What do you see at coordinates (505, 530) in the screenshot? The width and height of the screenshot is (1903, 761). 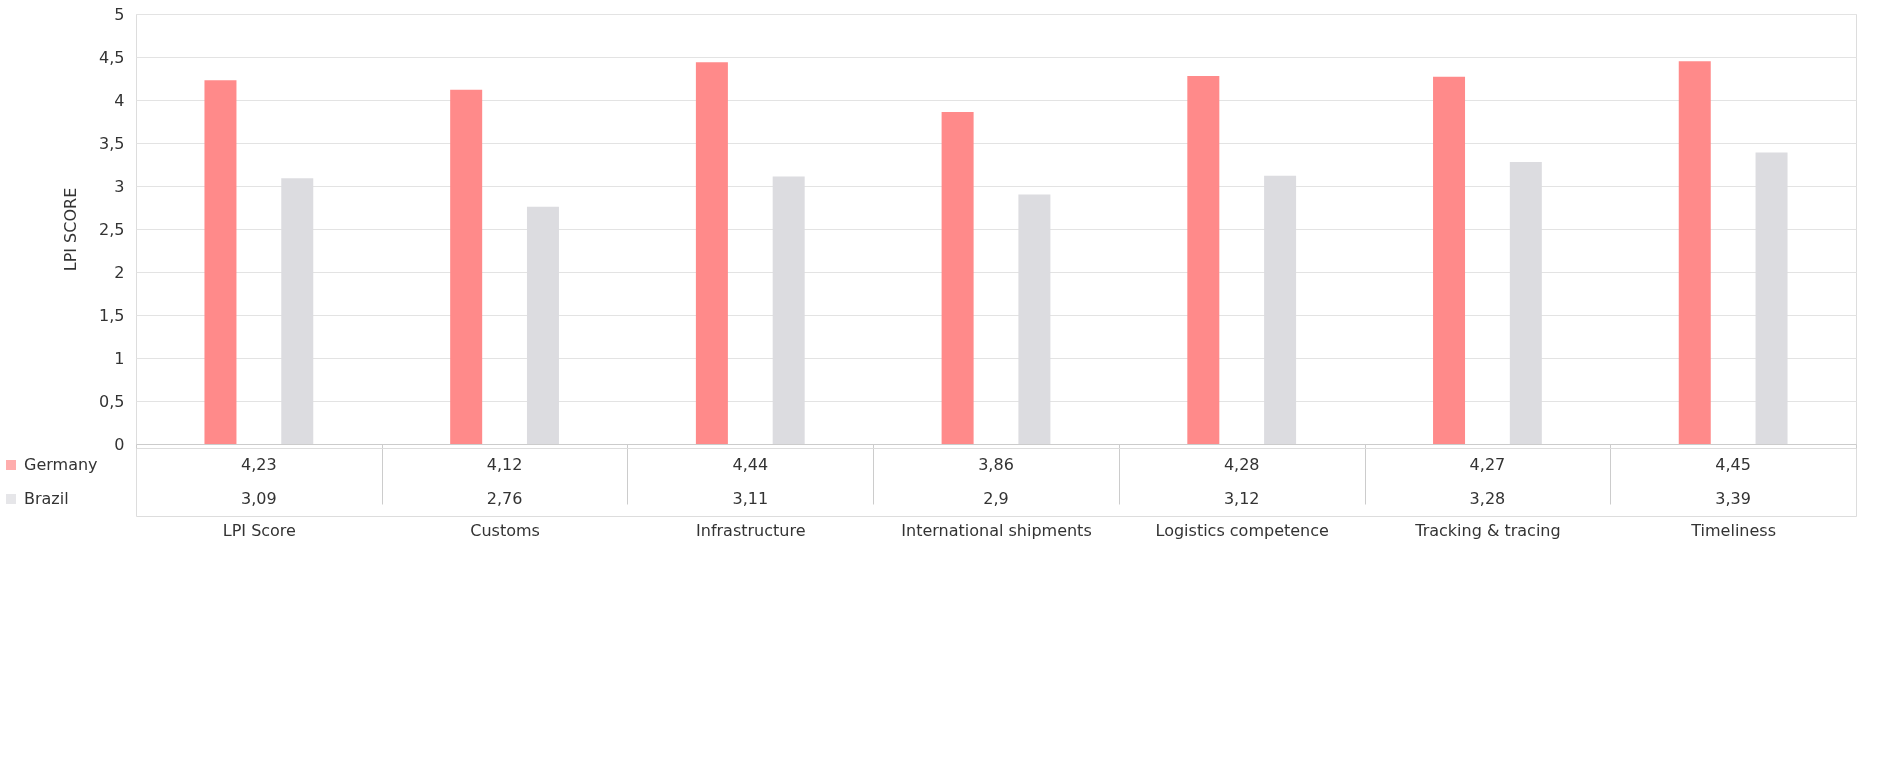 I see `x-tick-label: Customs` at bounding box center [505, 530].